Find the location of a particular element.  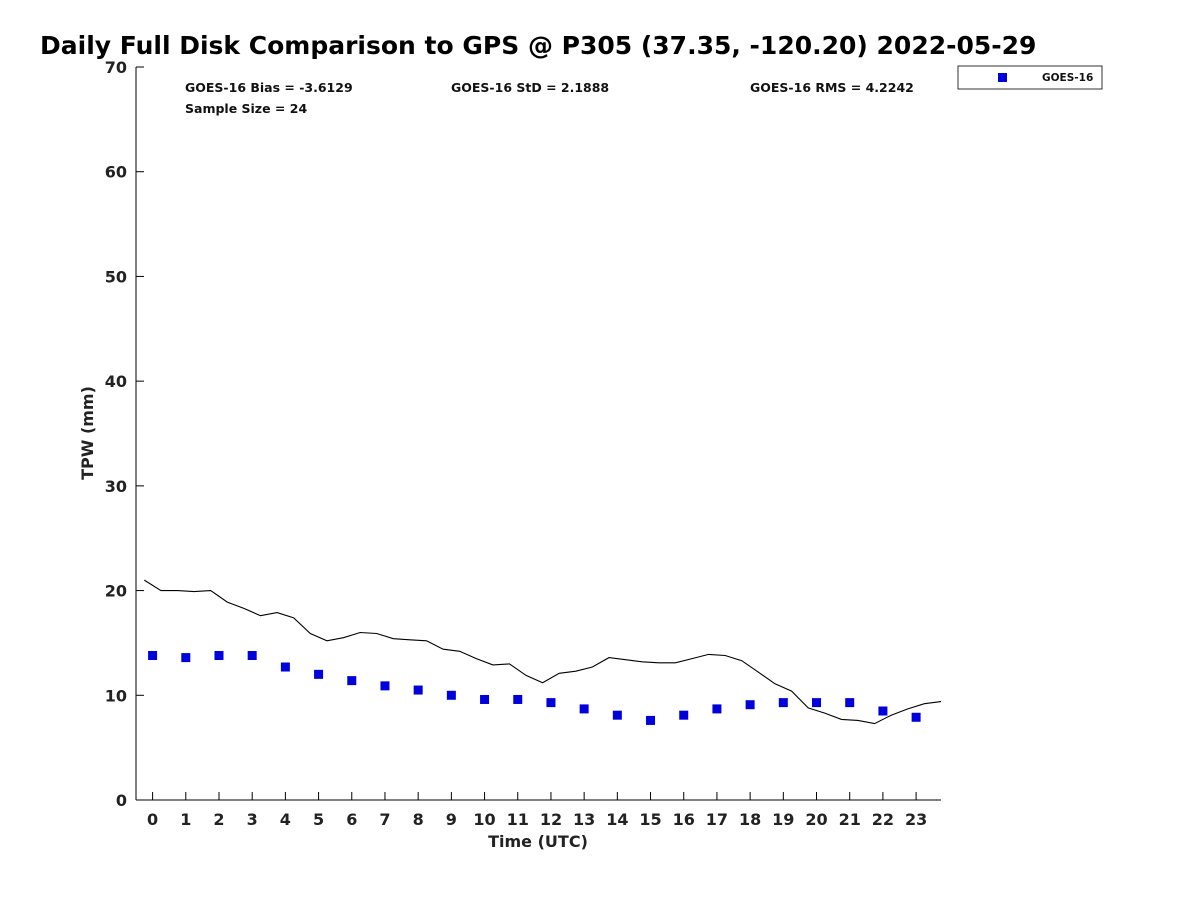

std-stat: GOES-16 StD = 2.1888 is located at coordinates (530, 87).